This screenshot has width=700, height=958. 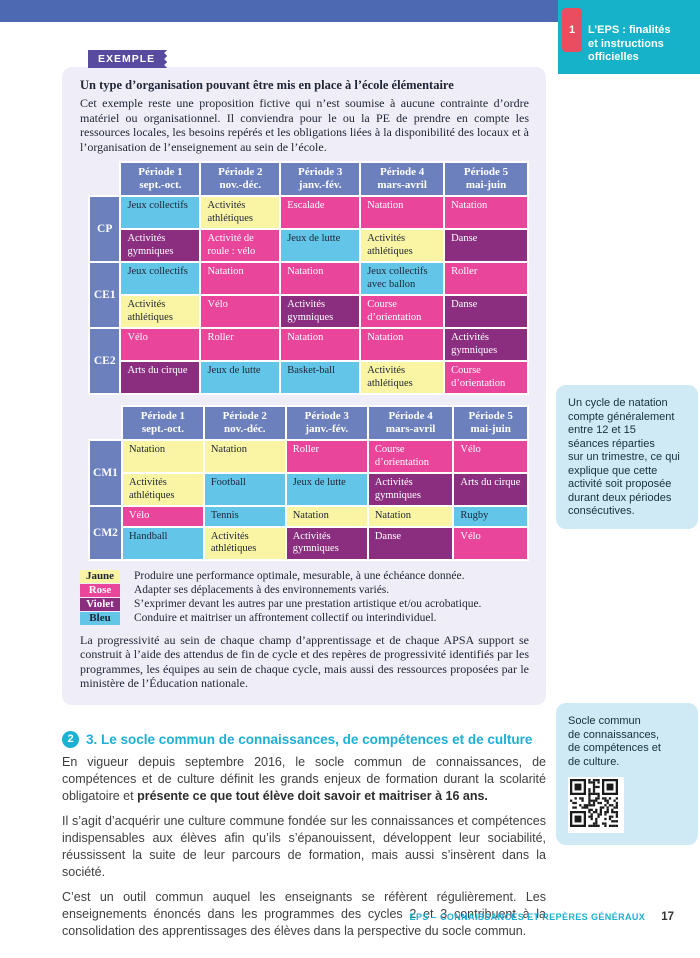 What do you see at coordinates (104, 361) in the screenshot?
I see `grade-label: CE2` at bounding box center [104, 361].